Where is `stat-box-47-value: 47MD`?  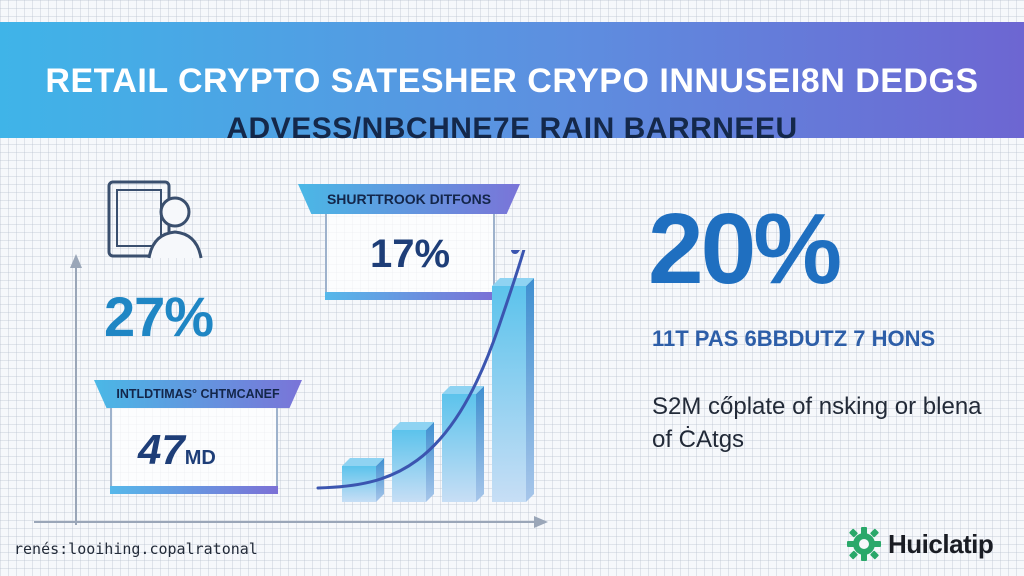 stat-box-47-value: 47MD is located at coordinates (177, 450).